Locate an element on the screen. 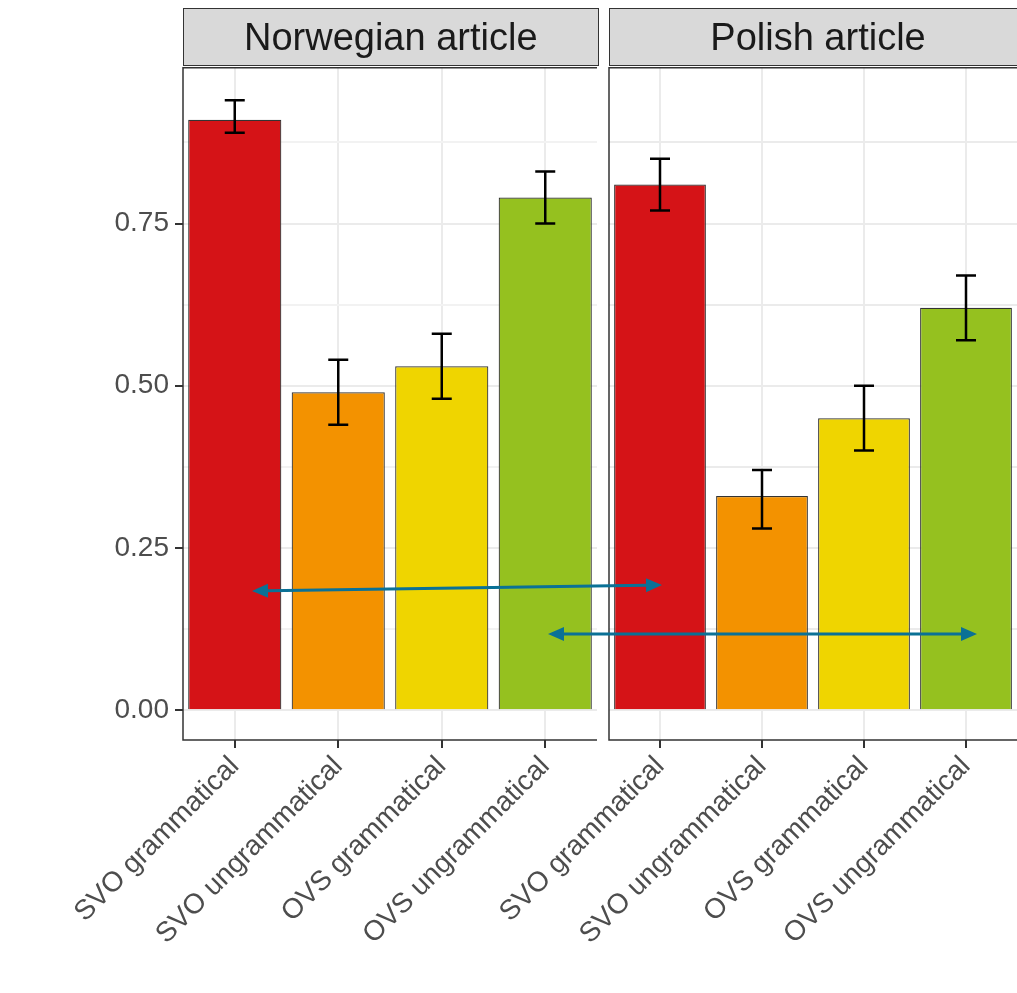 The width and height of the screenshot is (1017, 993). y-tick-label: 0.25 is located at coordinates (141, 546).